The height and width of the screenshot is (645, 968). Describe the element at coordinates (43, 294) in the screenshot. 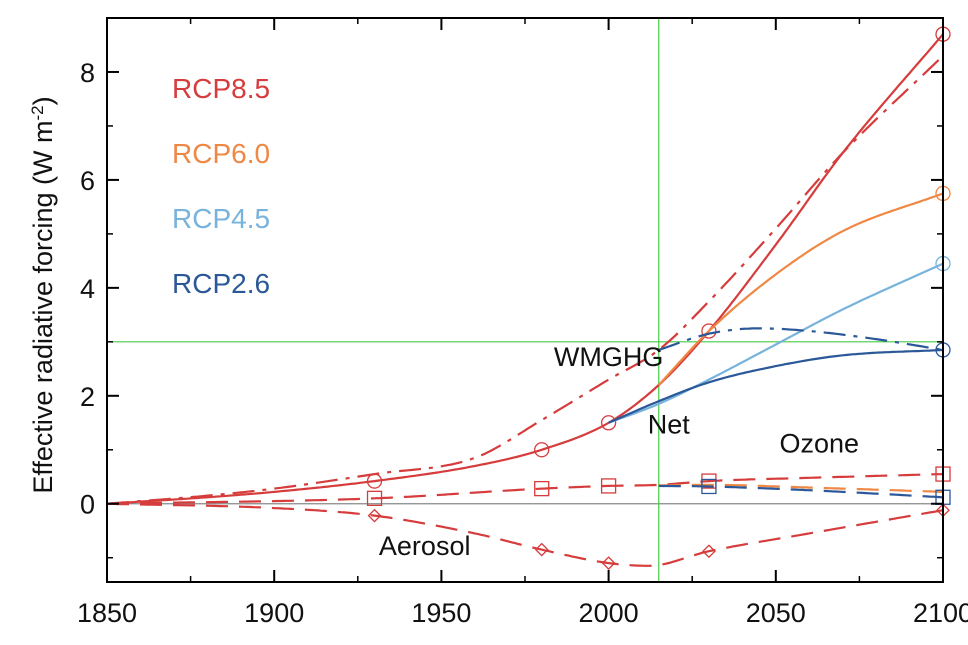

I see `y-axis-label: Effective radiative forcing (W m-2)` at that location.